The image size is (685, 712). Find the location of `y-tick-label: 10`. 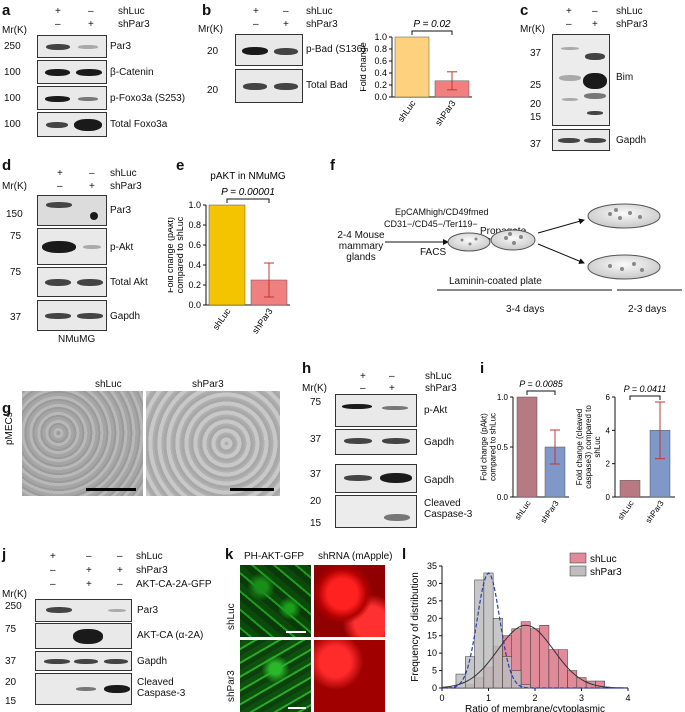

y-tick-label: 10 is located at coordinates (432, 653).